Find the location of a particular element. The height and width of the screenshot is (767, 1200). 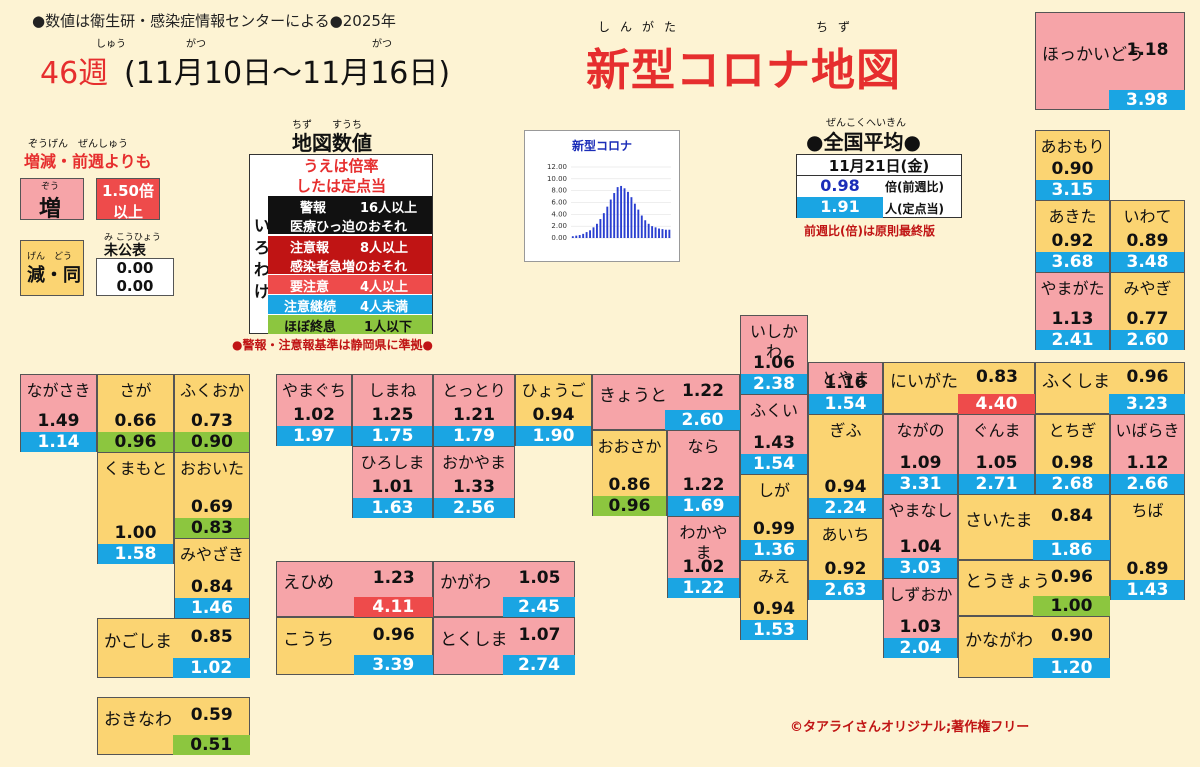

prefecture-ratio: 0.96 is located at coordinates (393, 635).